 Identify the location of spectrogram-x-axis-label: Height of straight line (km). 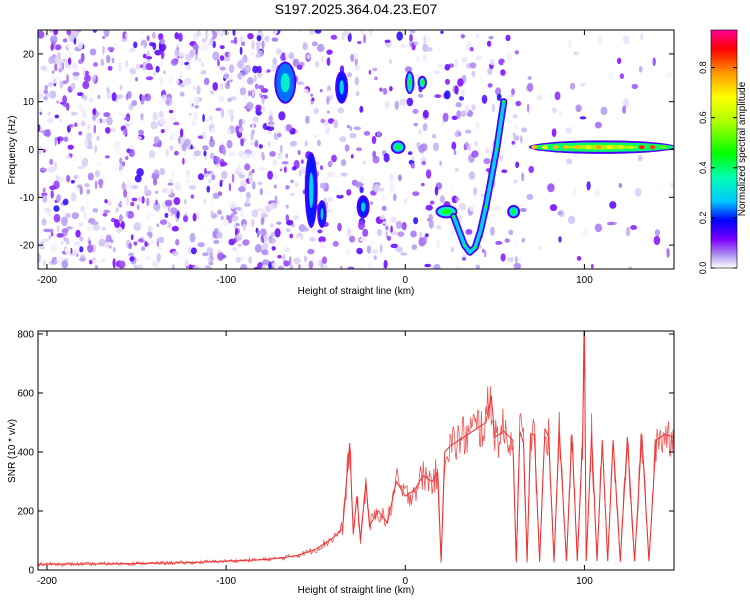
(356, 291).